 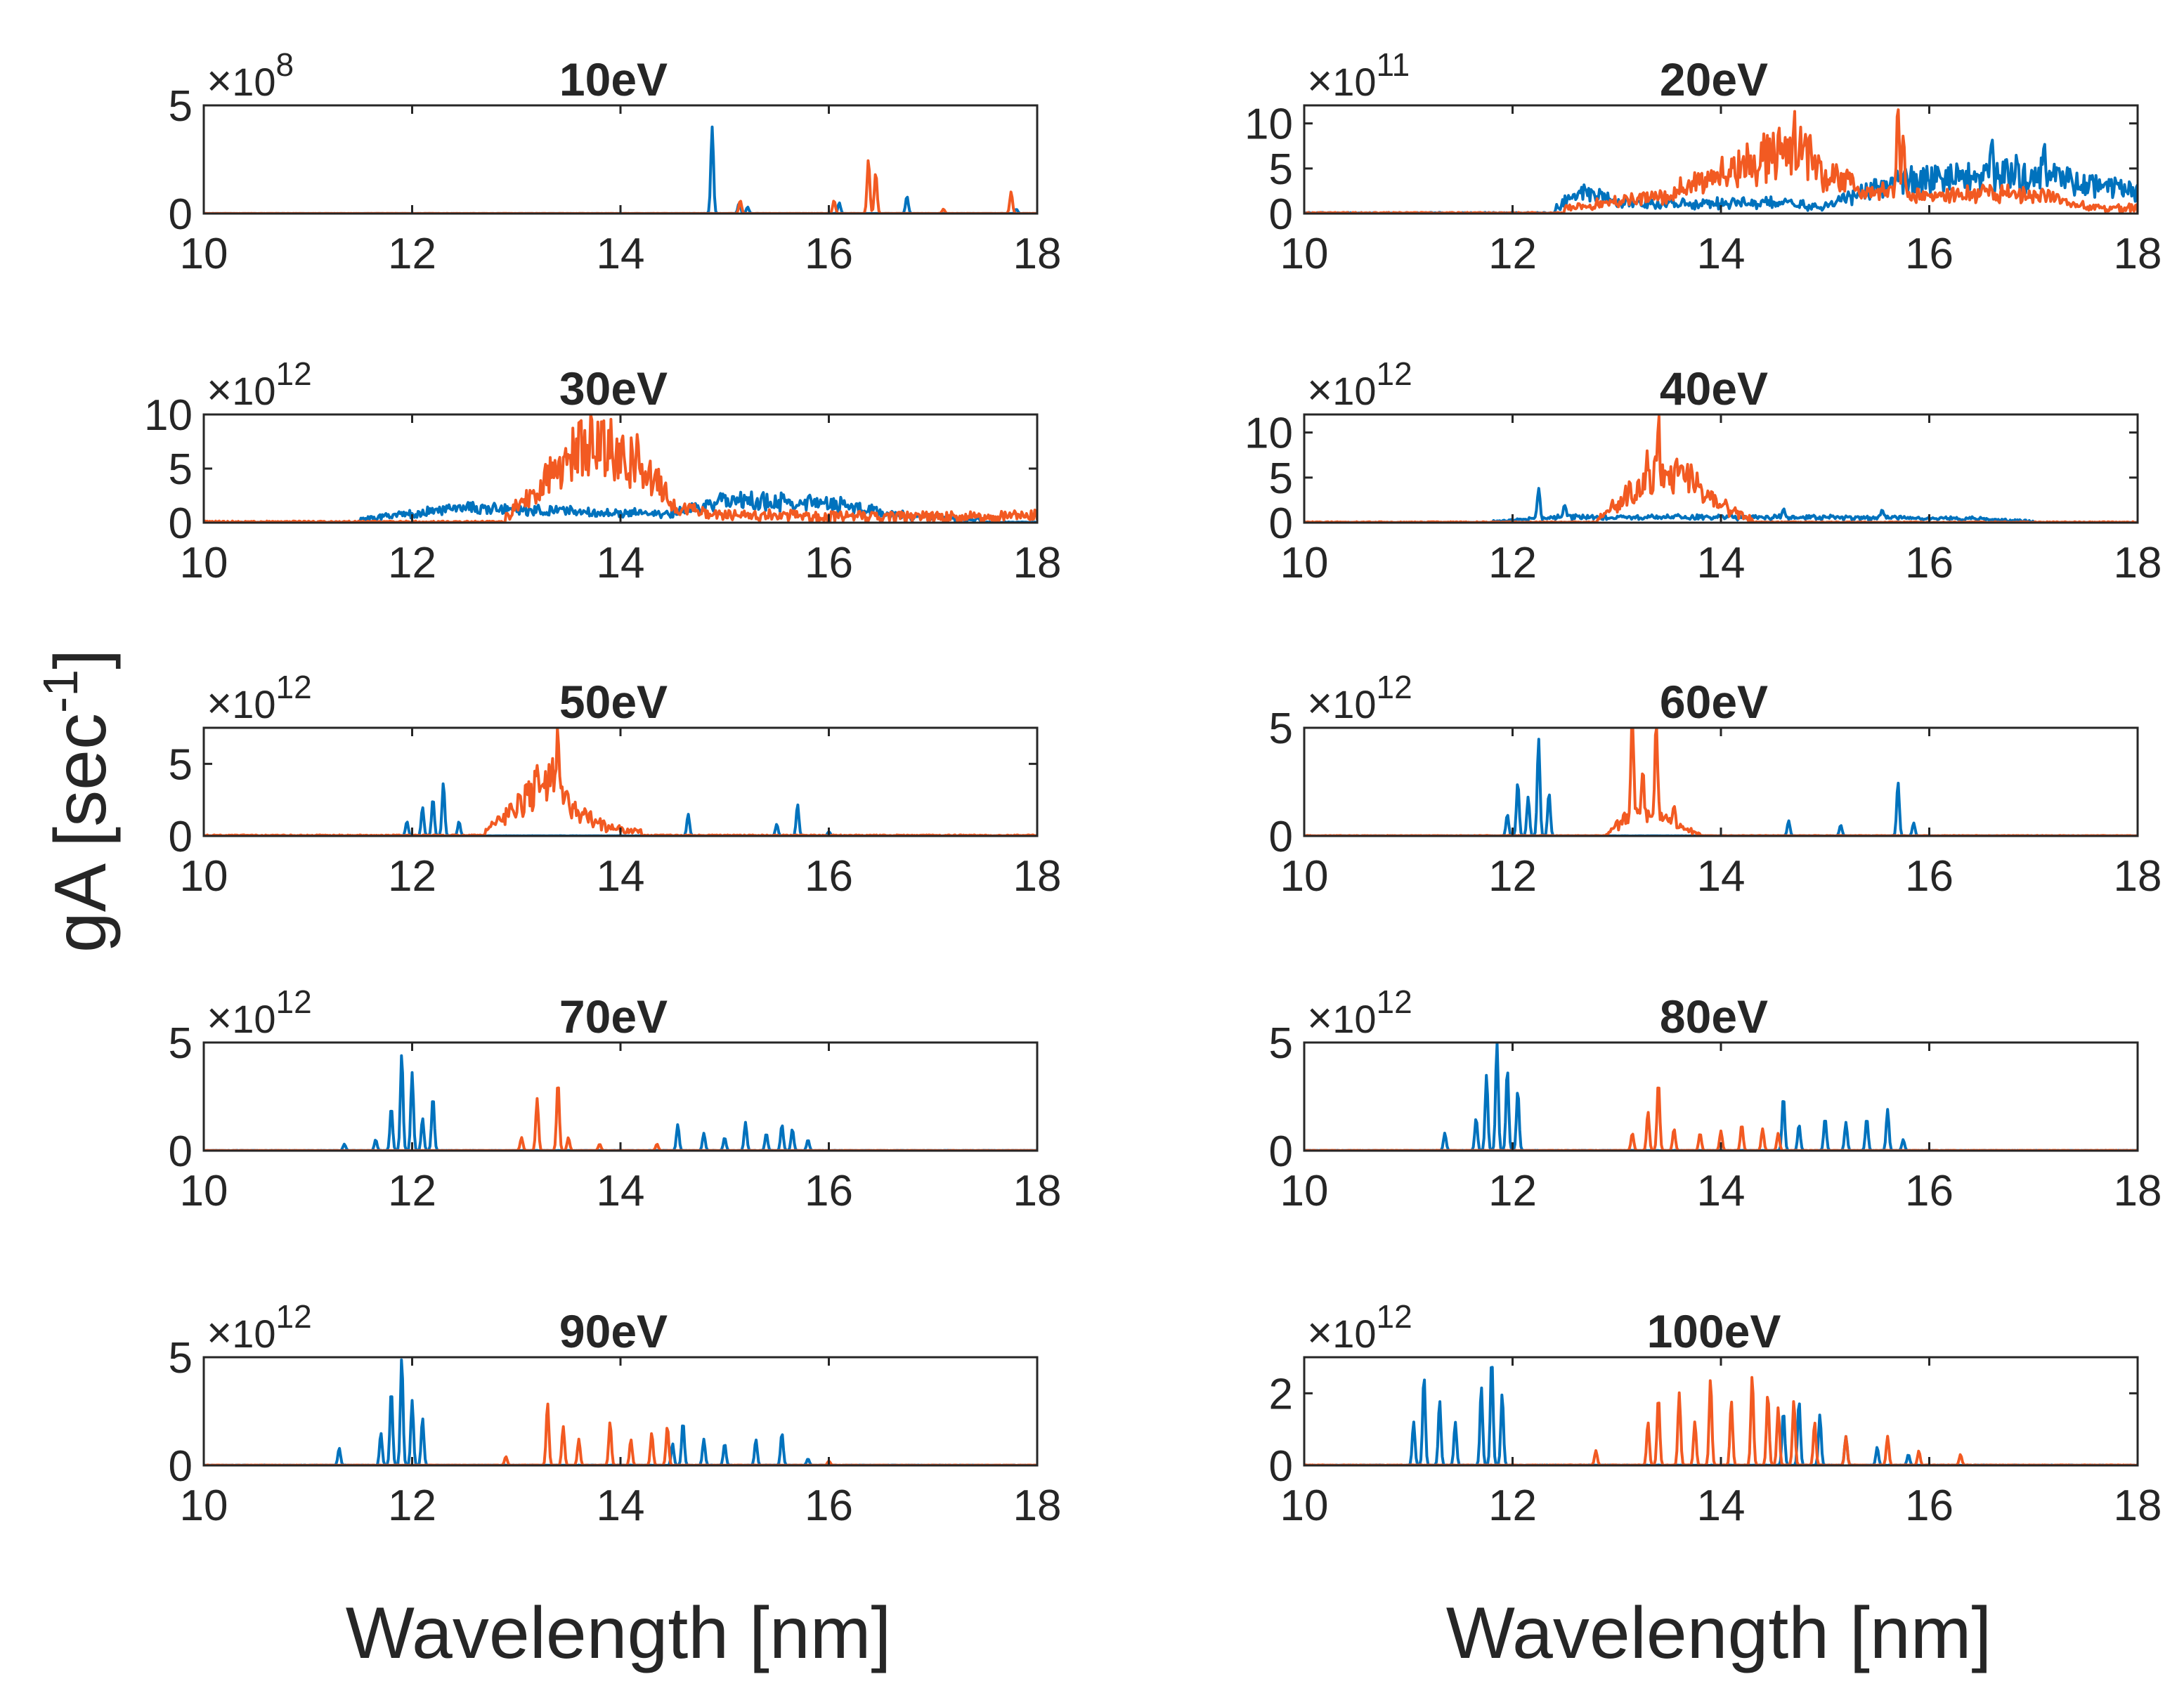 What do you see at coordinates (1714, 388) in the screenshot?
I see `panel-title: 40eV` at bounding box center [1714, 388].